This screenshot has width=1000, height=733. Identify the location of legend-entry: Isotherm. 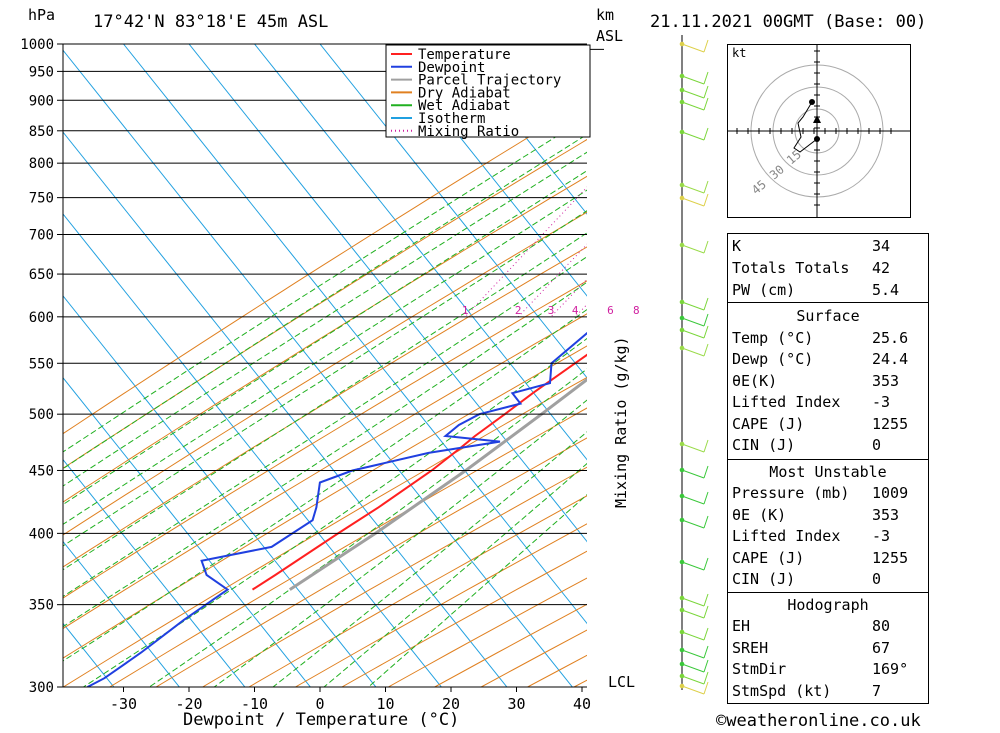
(451, 119).